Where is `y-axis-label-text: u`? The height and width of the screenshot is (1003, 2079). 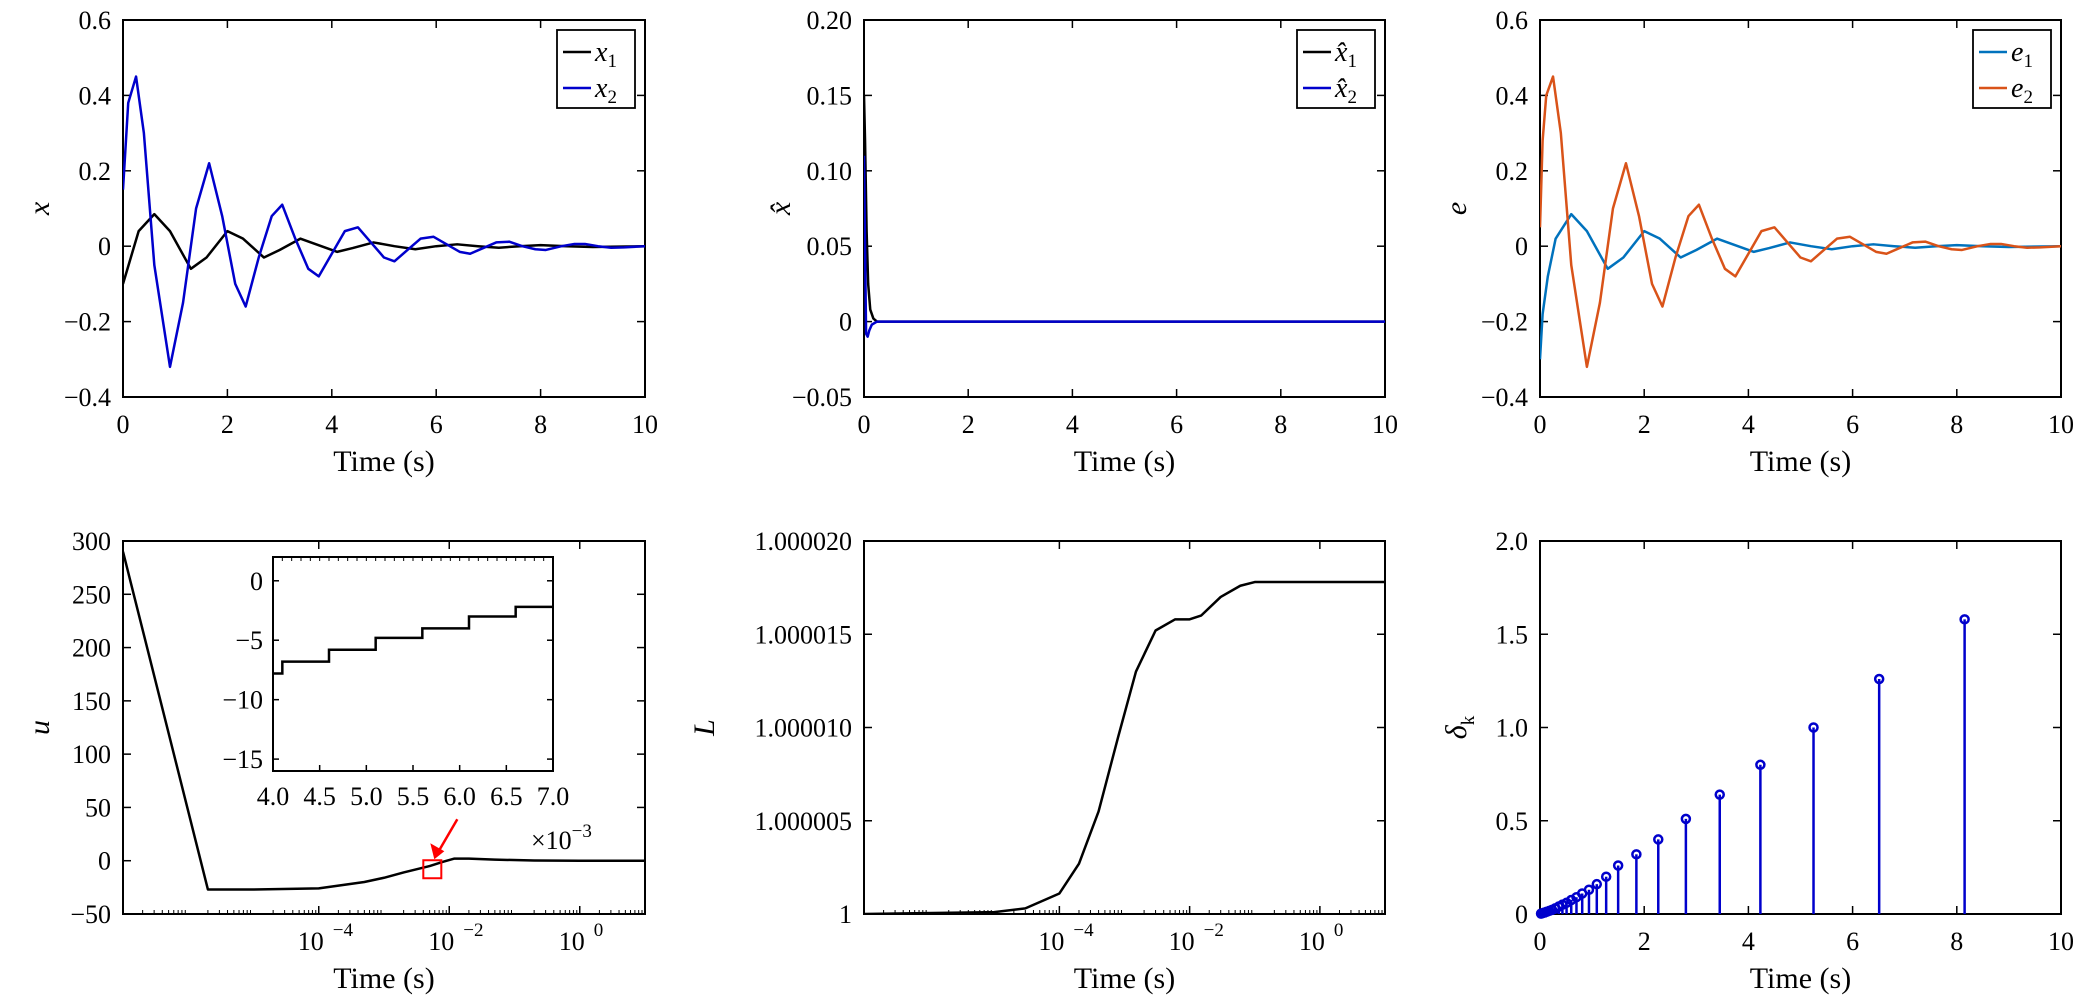
y-axis-label-text: u is located at coordinates (39, 727).